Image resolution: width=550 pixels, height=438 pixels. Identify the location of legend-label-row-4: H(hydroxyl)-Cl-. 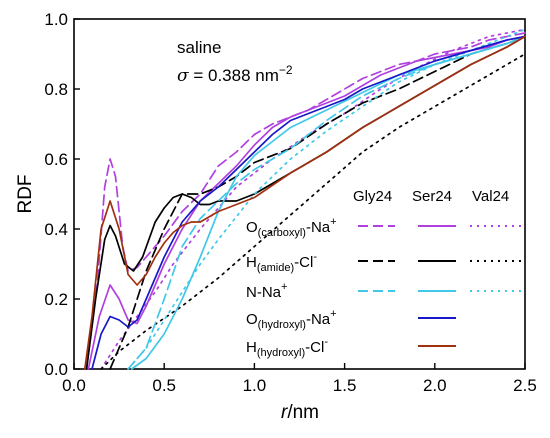
(287, 347).